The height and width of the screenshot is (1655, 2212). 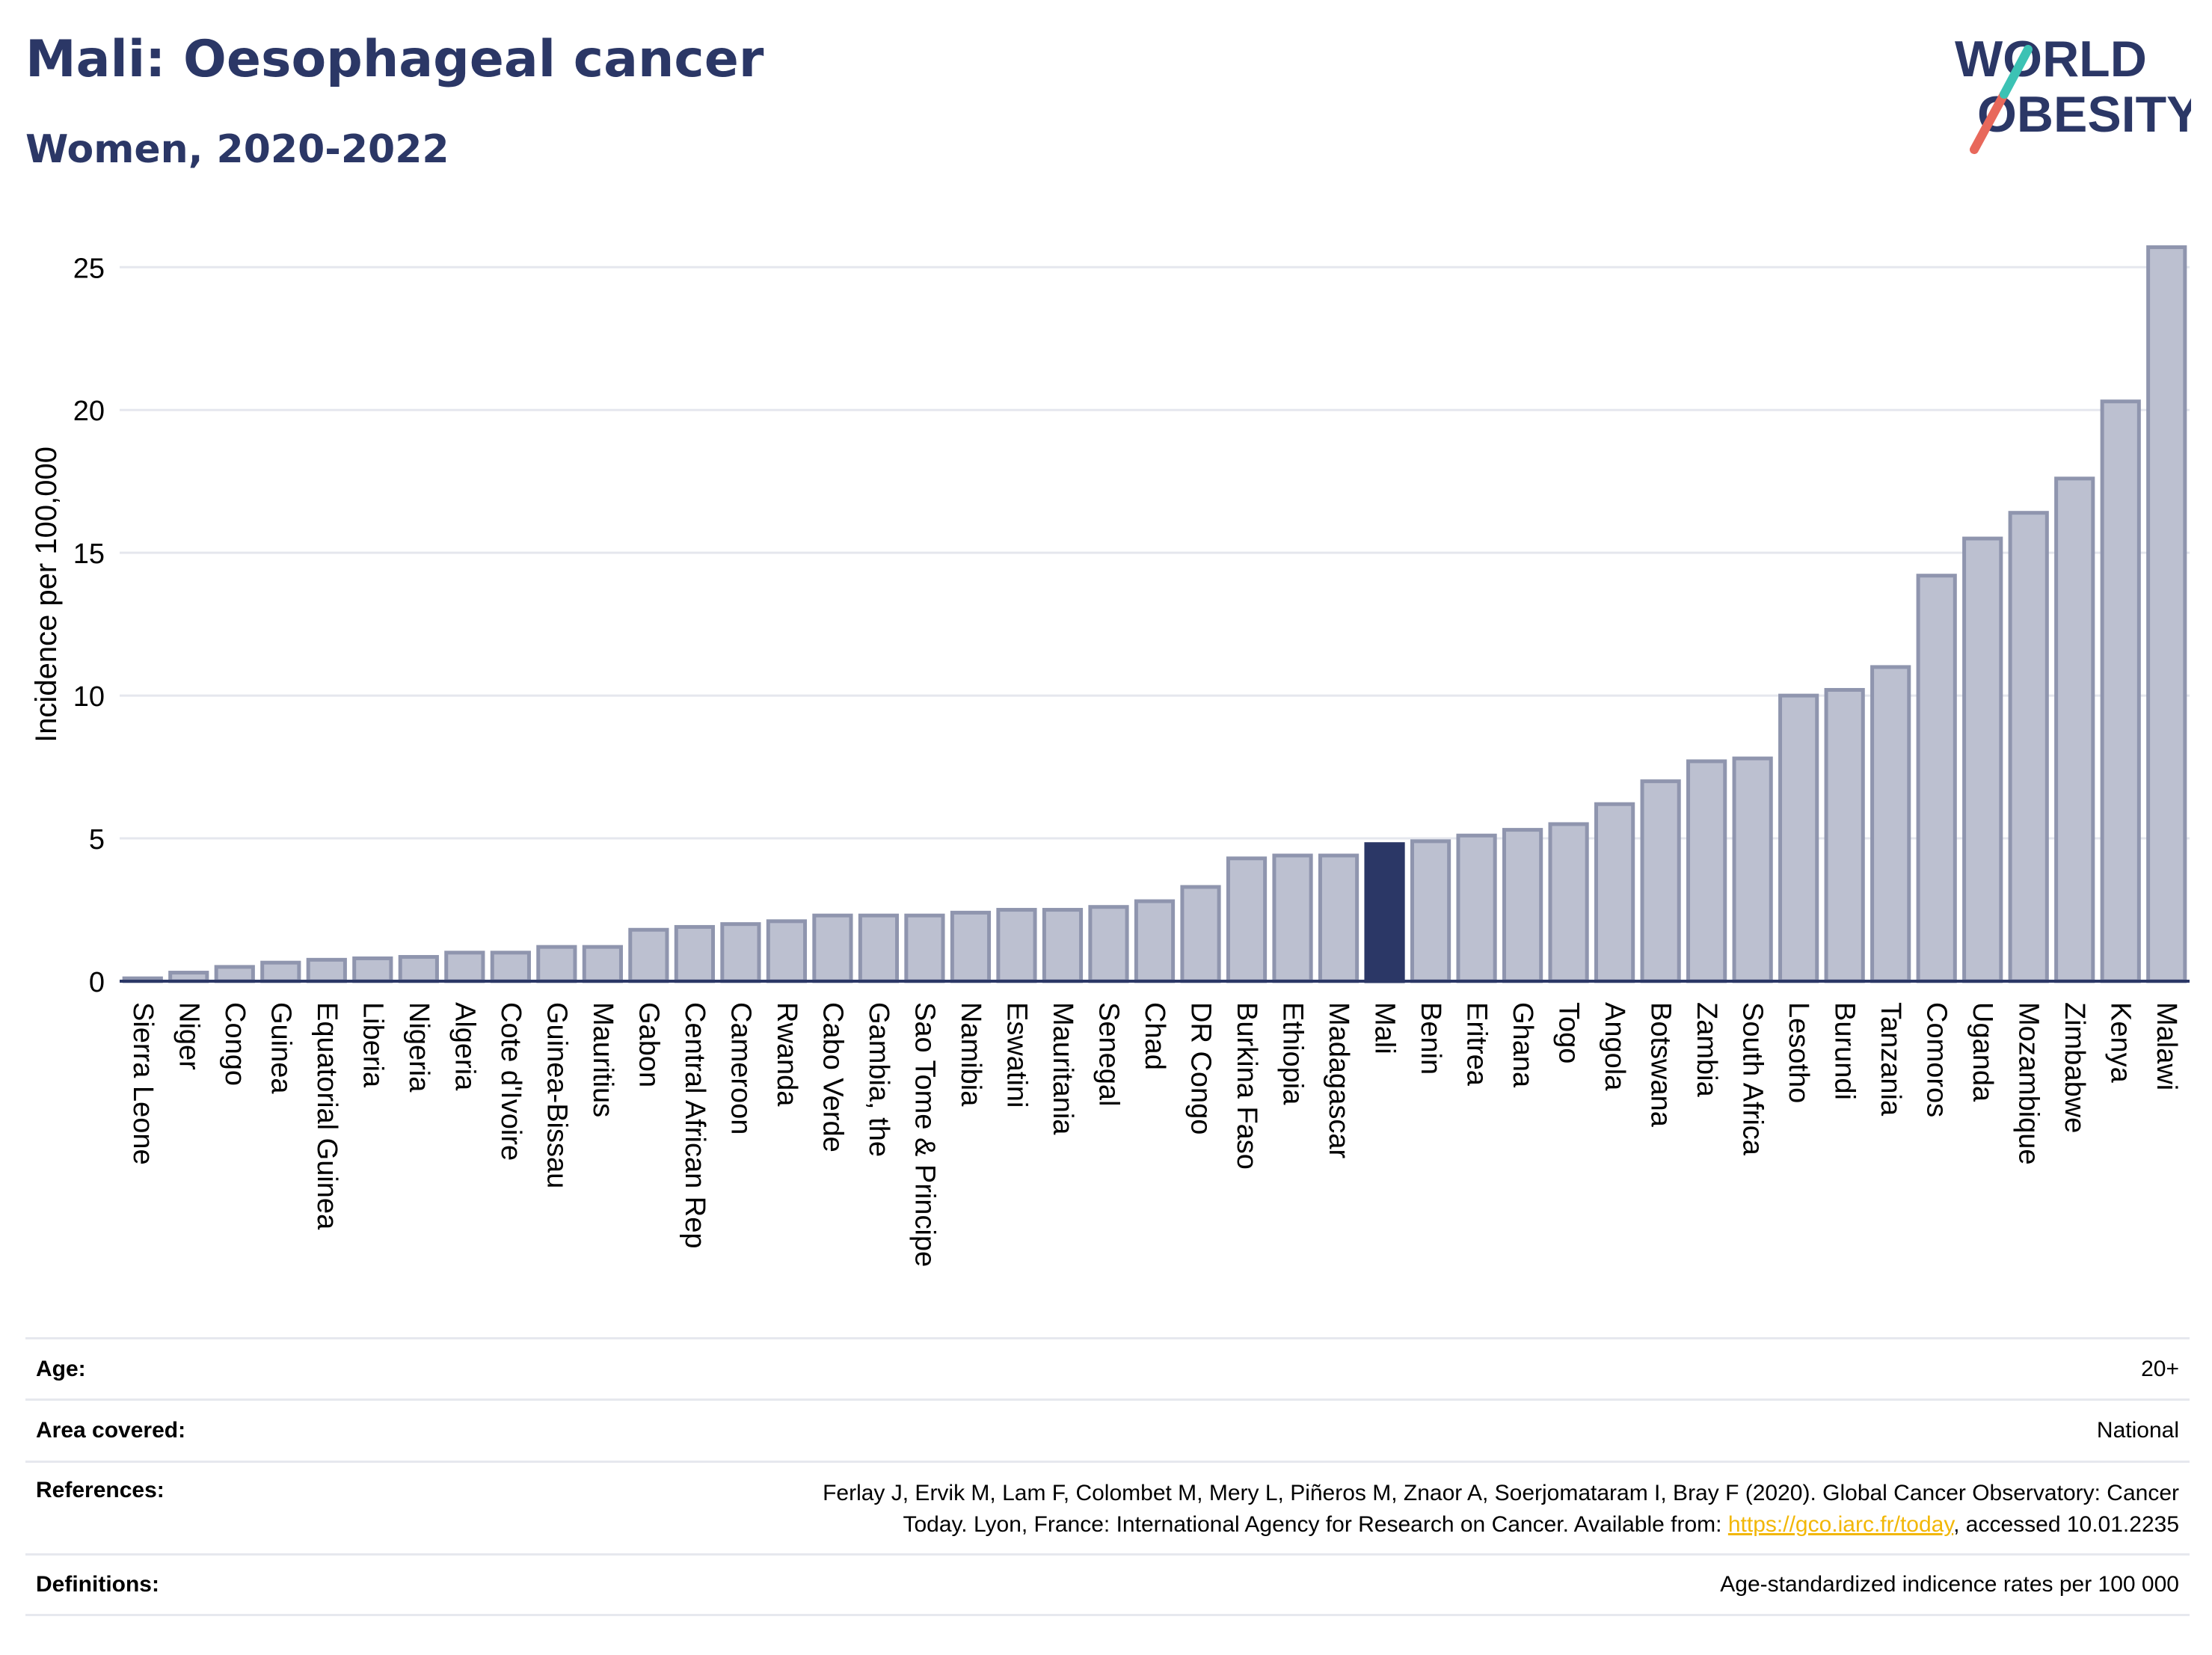 What do you see at coordinates (1614, 1046) in the screenshot?
I see `x-tick-label: Angola` at bounding box center [1614, 1046].